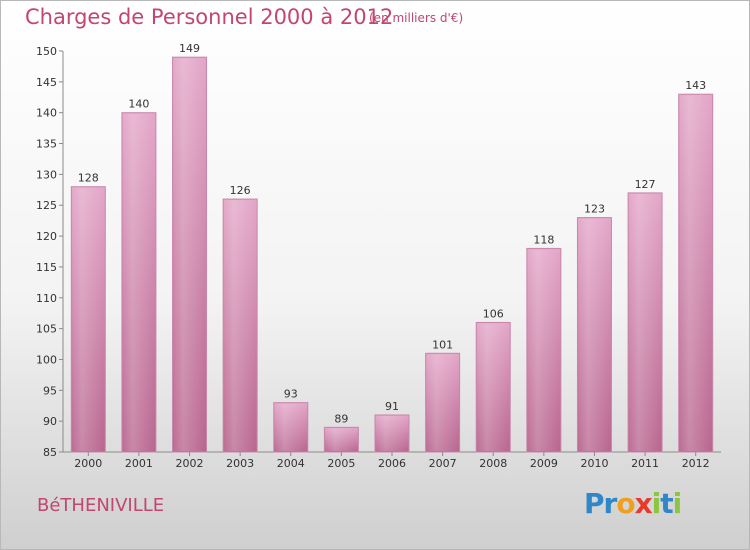  Describe the element at coordinates (88, 463) in the screenshot. I see `x-tick-label: 2000` at that location.